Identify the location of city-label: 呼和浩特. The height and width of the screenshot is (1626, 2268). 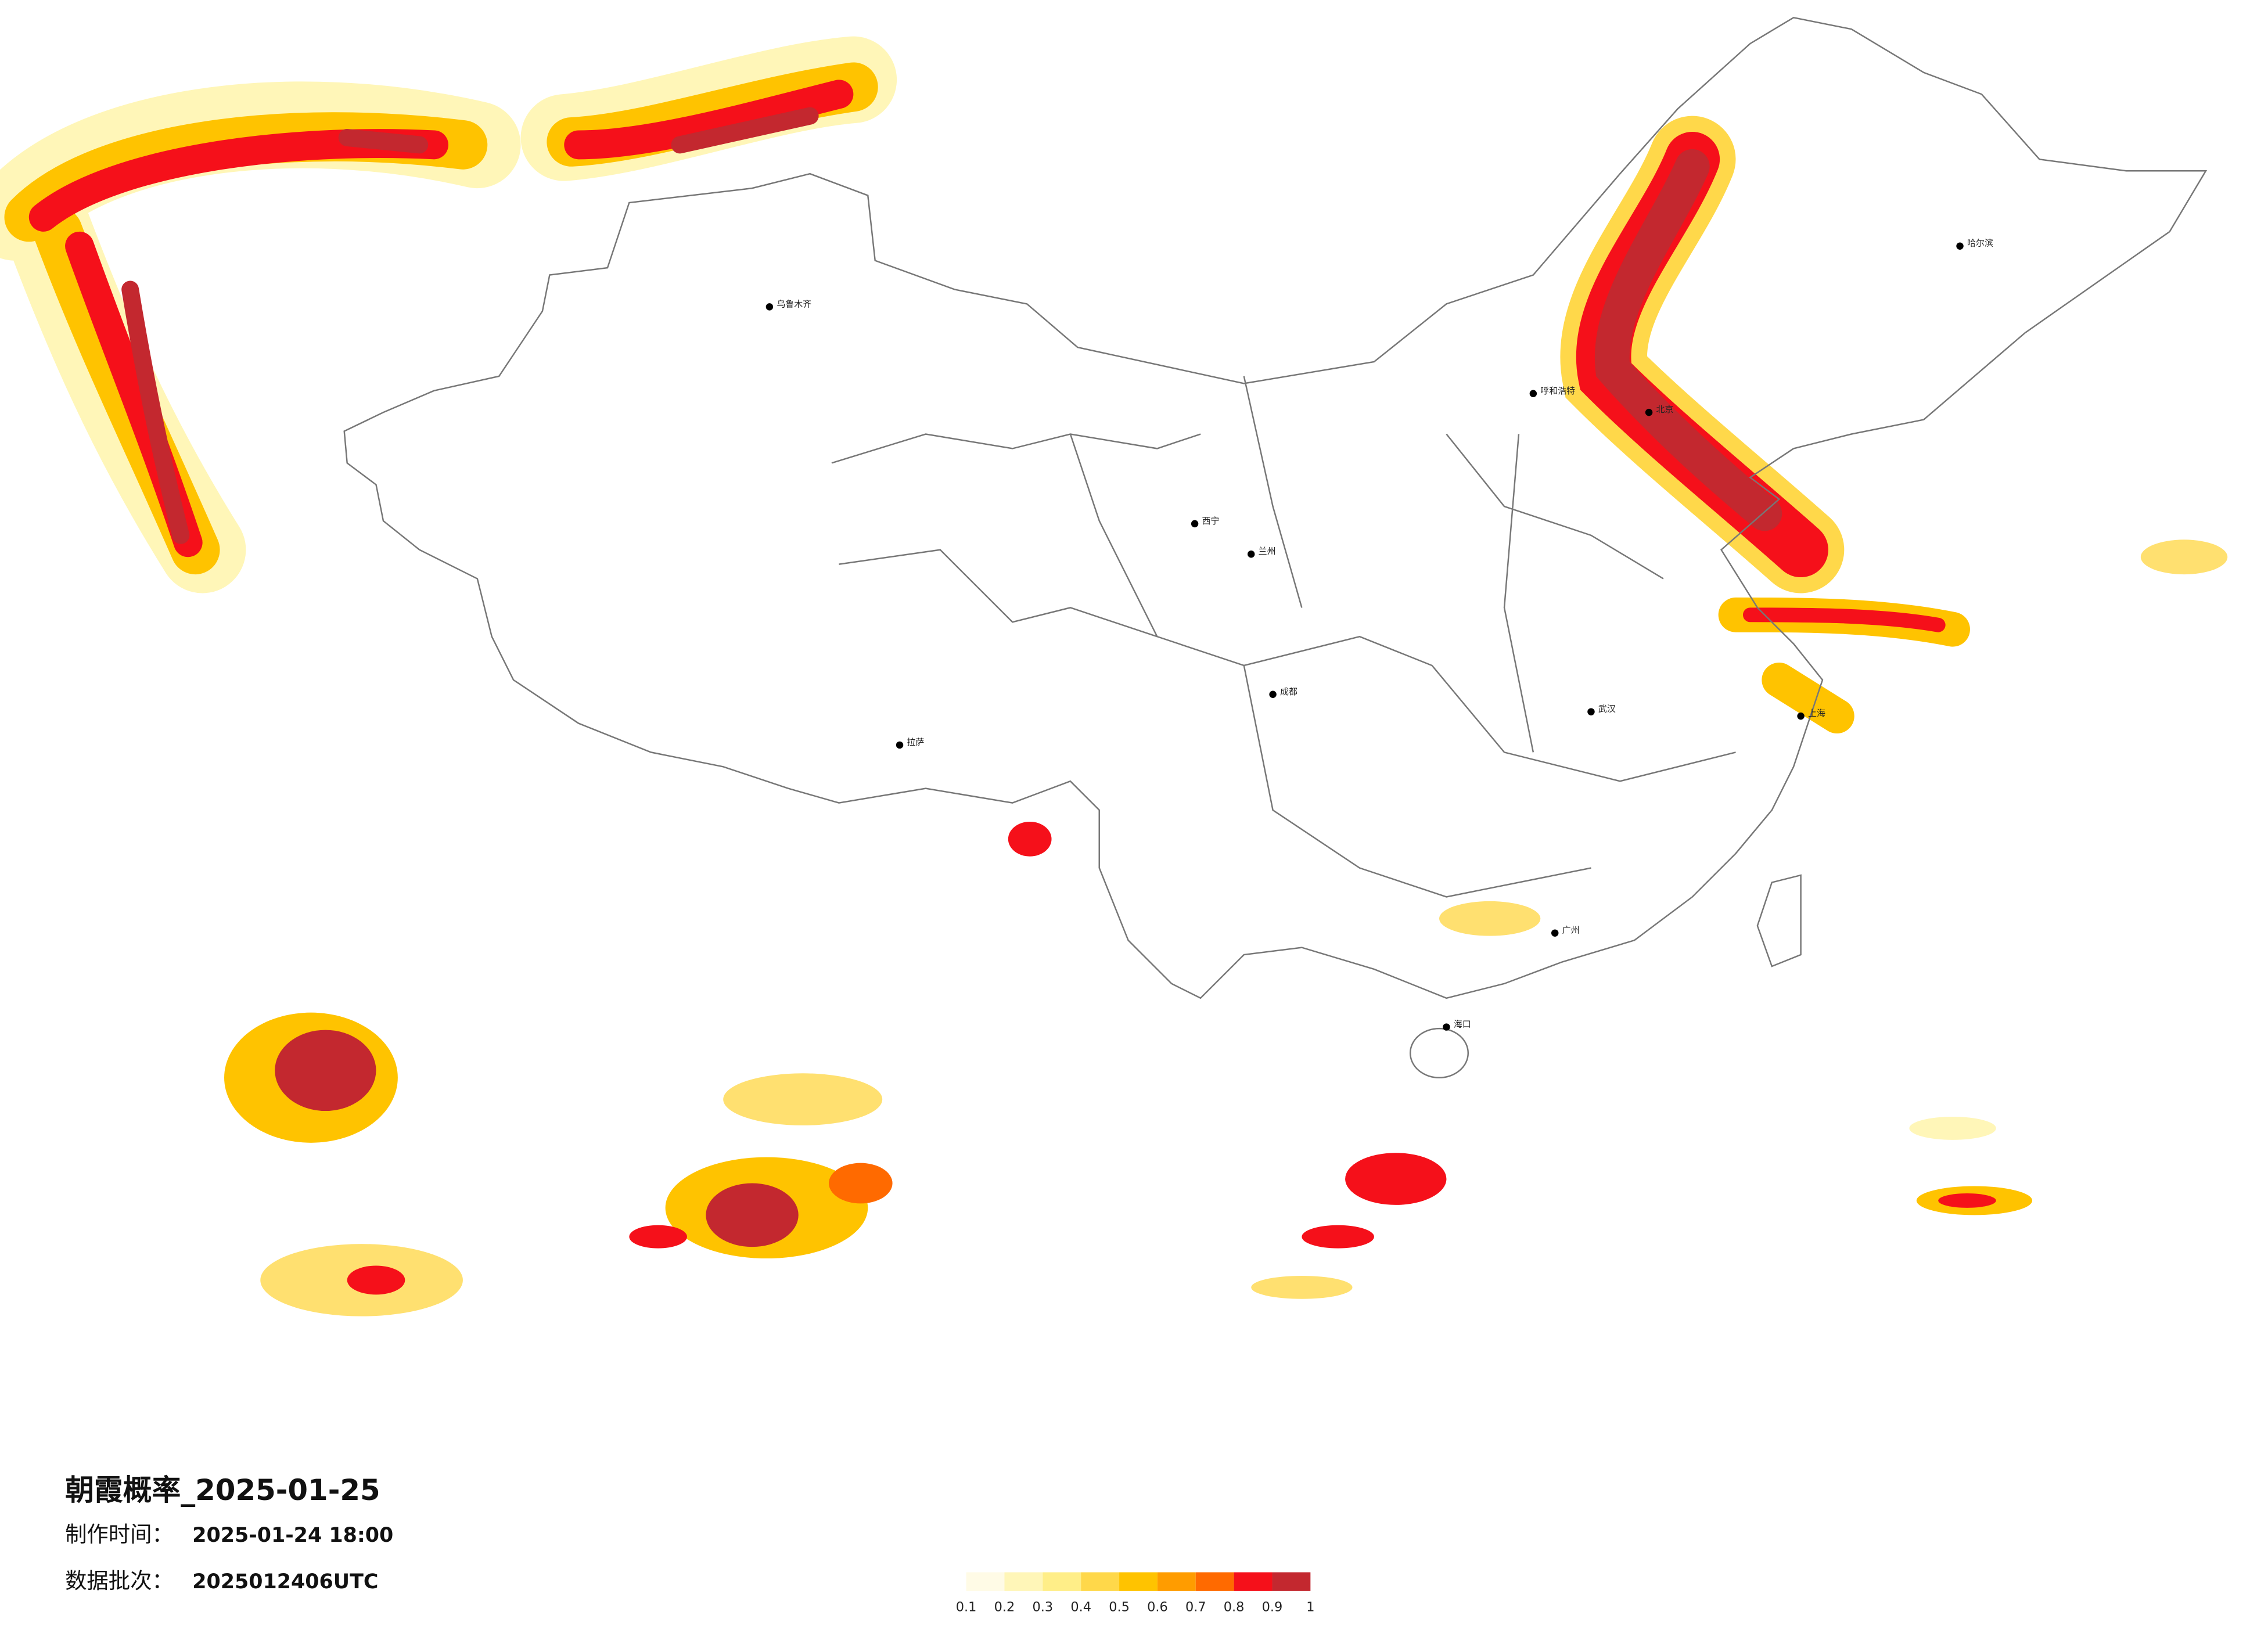
(1557, 391).